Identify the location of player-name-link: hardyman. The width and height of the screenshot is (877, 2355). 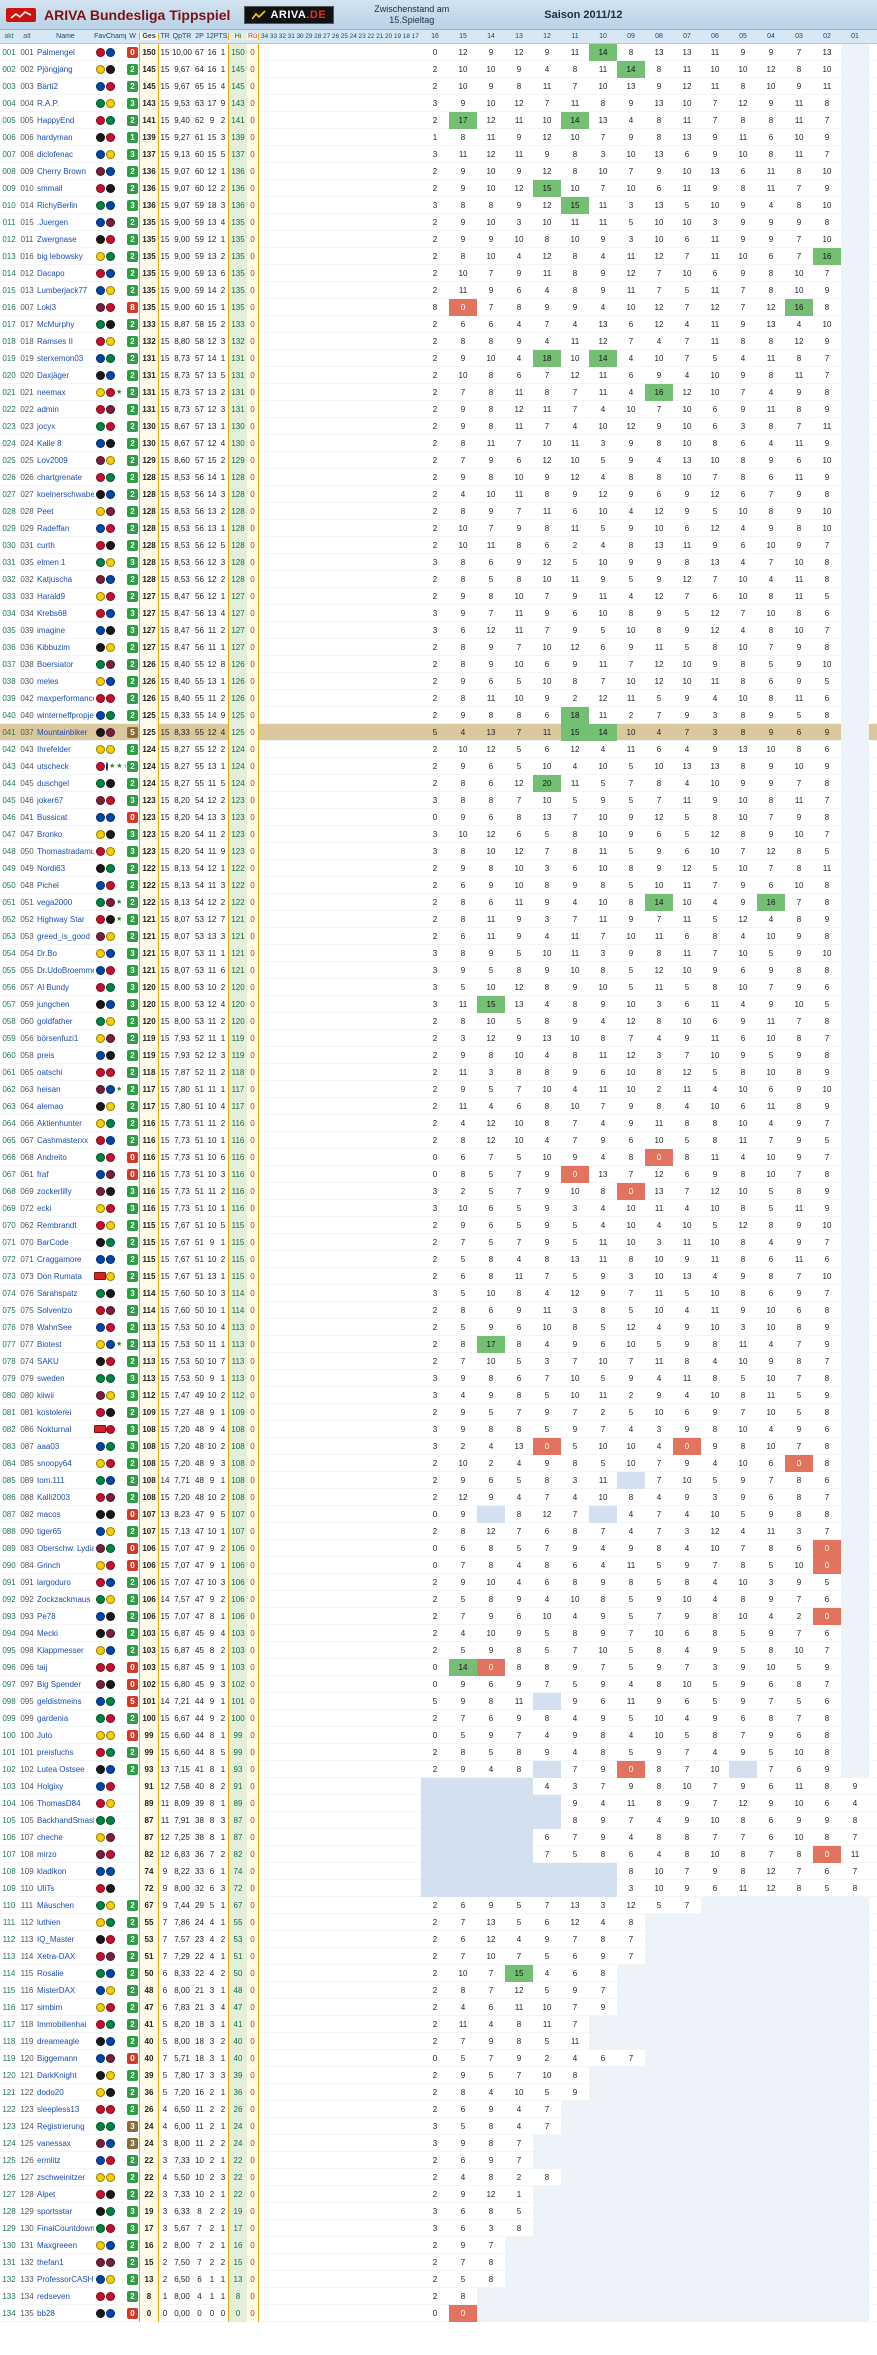
(55, 137).